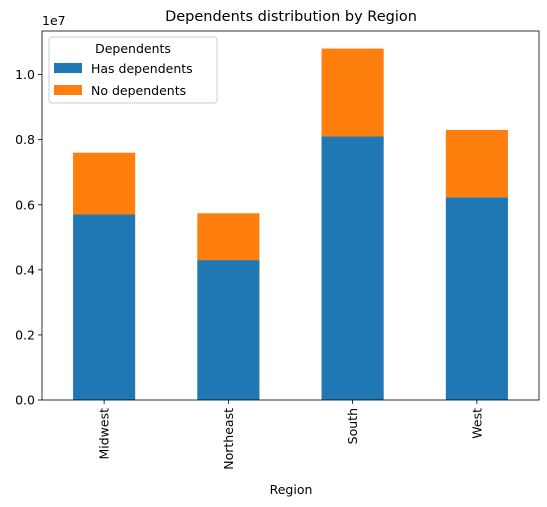 This screenshot has height=507, width=547. What do you see at coordinates (25, 400) in the screenshot?
I see `y-tick-label: 0.0` at bounding box center [25, 400].